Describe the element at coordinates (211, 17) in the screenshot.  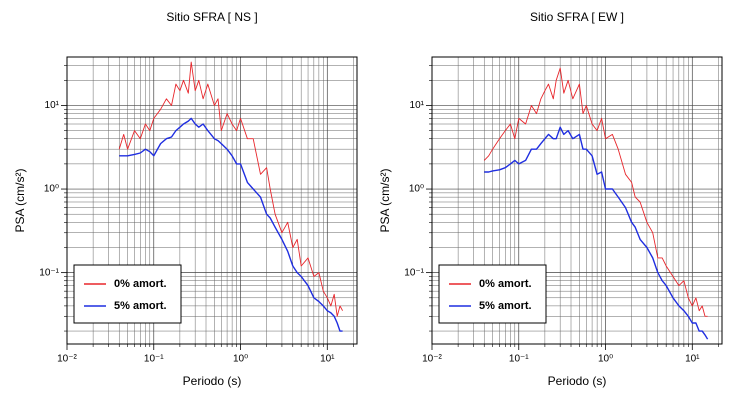
I see `chart-title: Sitio SFRA [ NS ]` at that location.